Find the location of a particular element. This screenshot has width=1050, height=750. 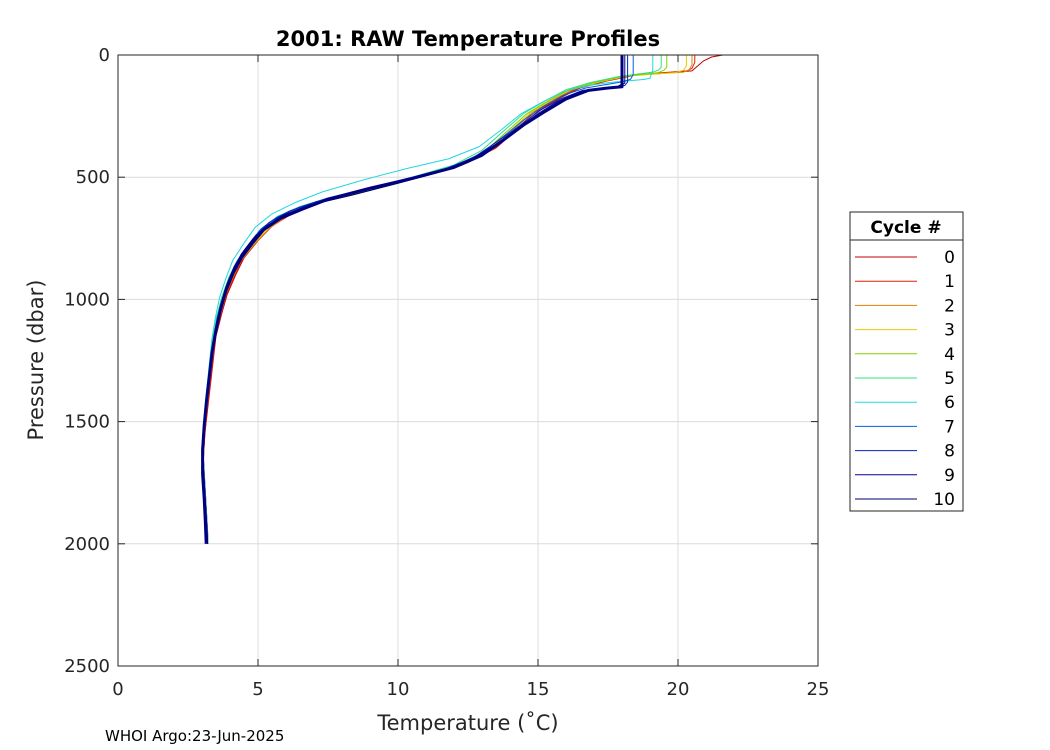

legend-box is located at coordinates (906, 361).